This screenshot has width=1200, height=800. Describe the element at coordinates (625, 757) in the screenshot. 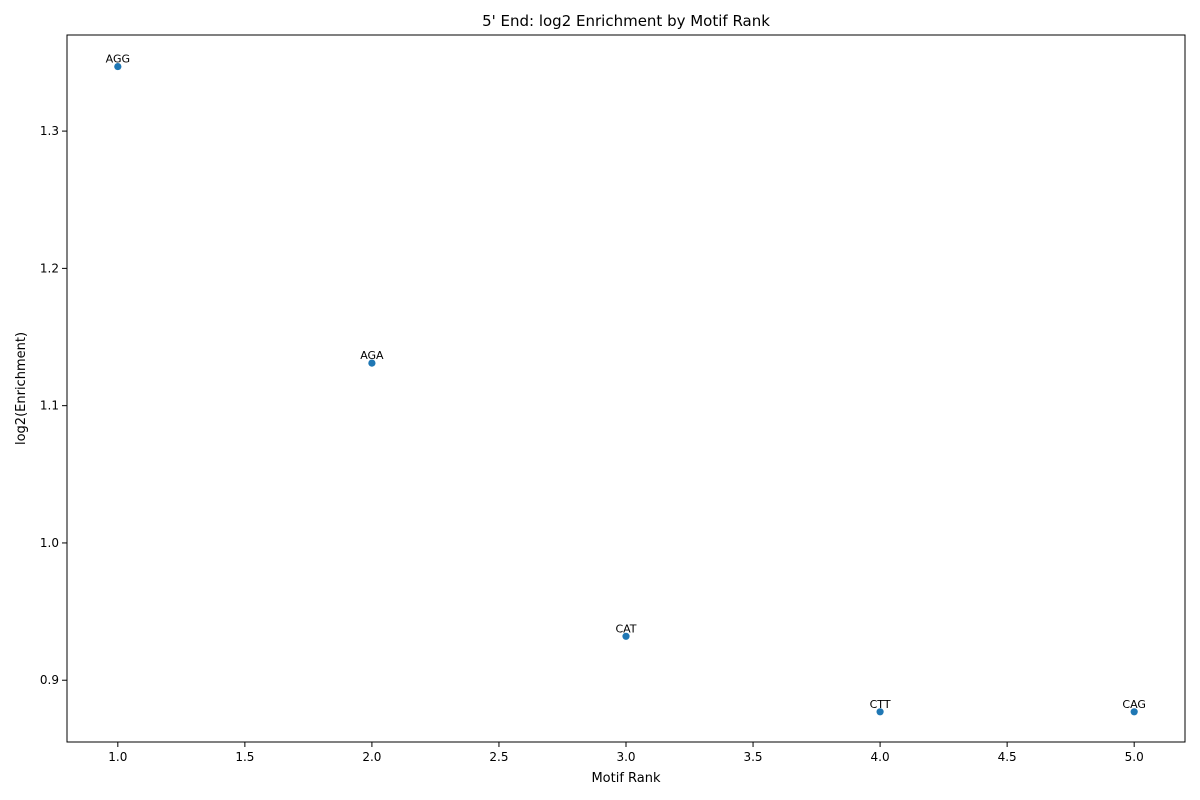

I see `x-tick-label: 3.0` at that location.